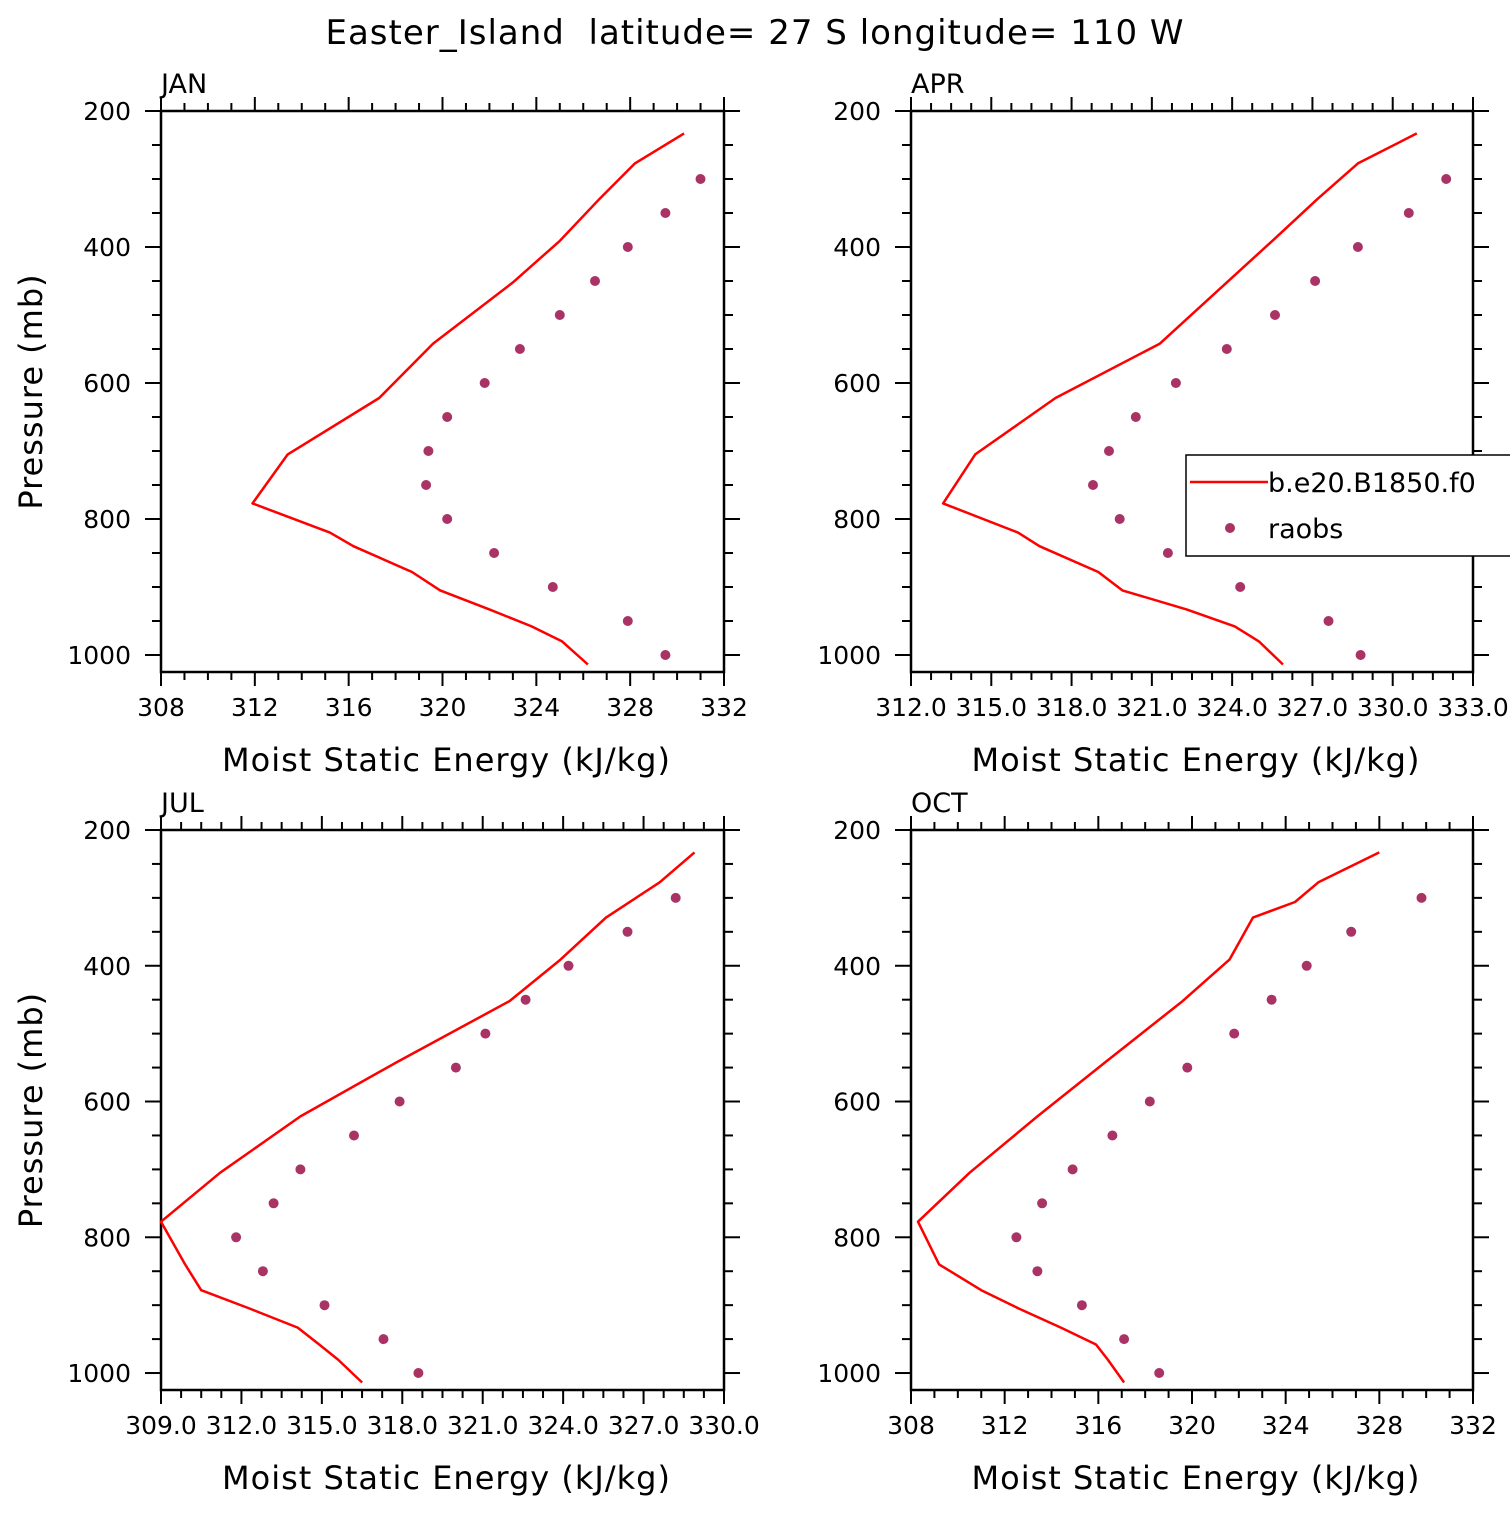 The width and height of the screenshot is (1510, 1515). Describe the element at coordinates (161, 707) in the screenshot. I see `x-tick-label: 308` at that location.